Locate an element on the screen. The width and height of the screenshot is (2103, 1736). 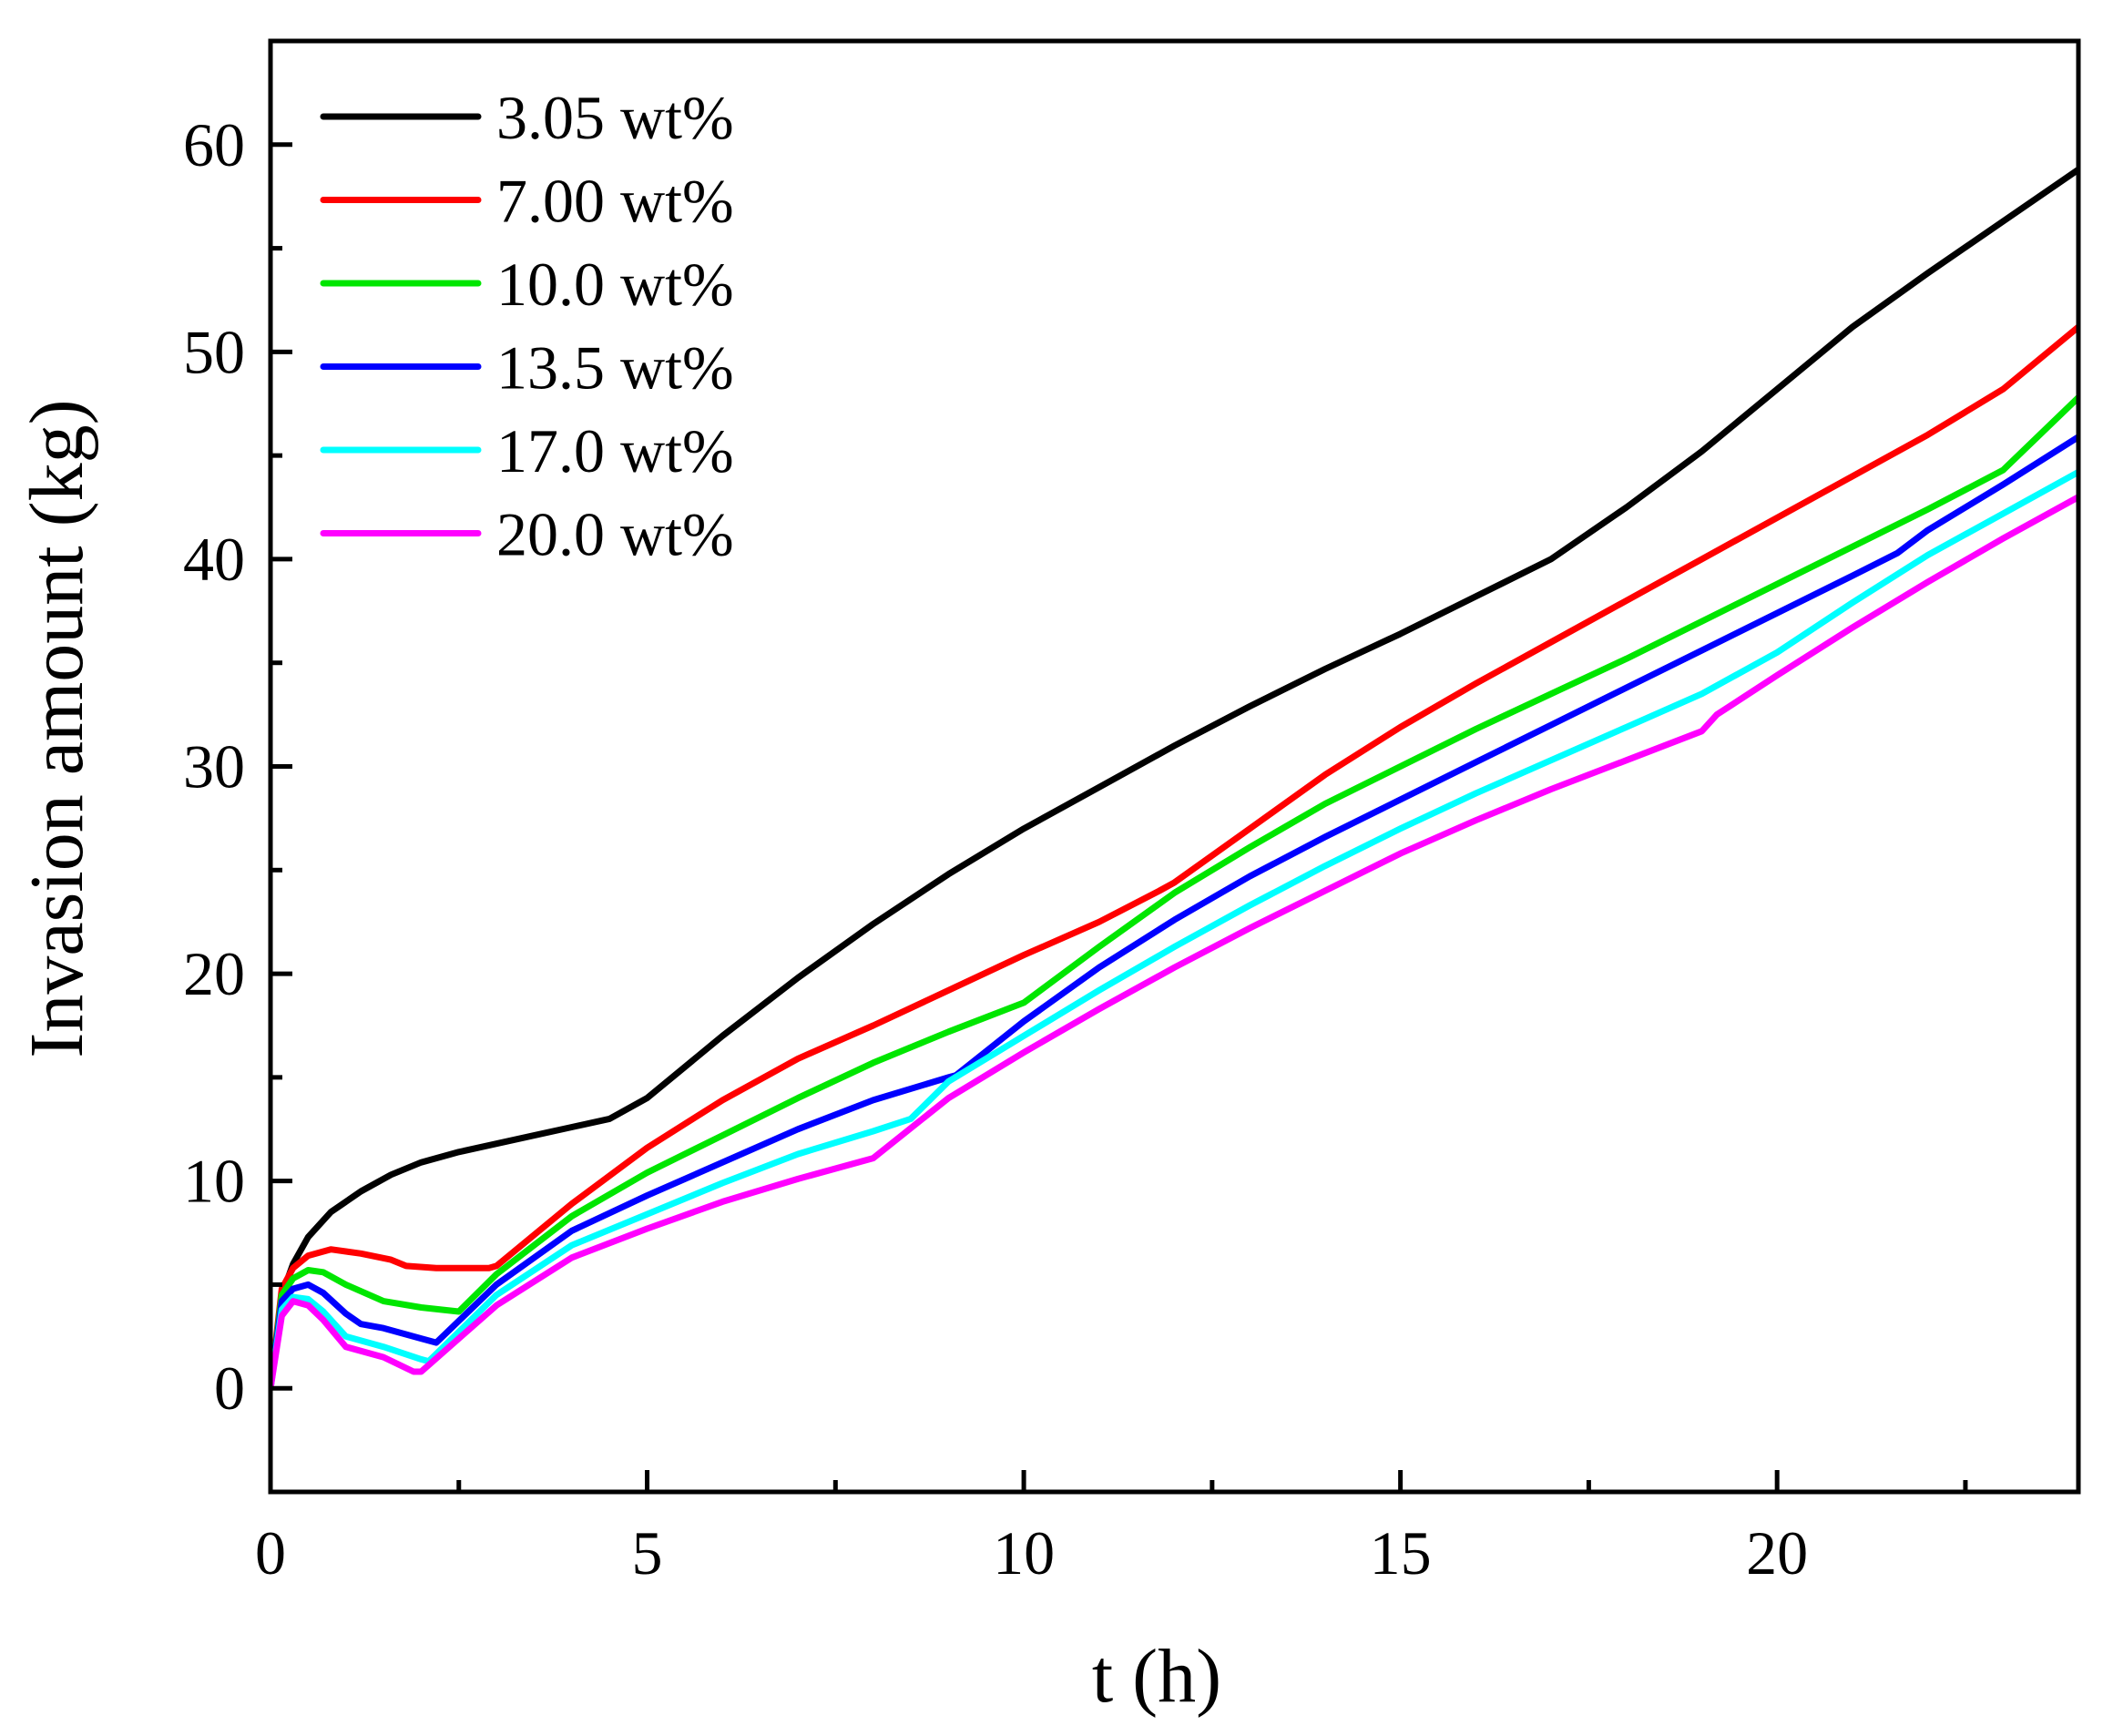
legend-label-2: 7.00 wt% is located at coordinates (615, 202).